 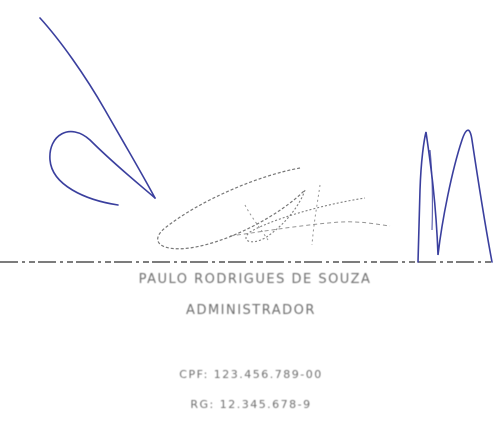 I want to click on signatory-cpf: CPF: 123.456.789-00, so click(x=251, y=374).